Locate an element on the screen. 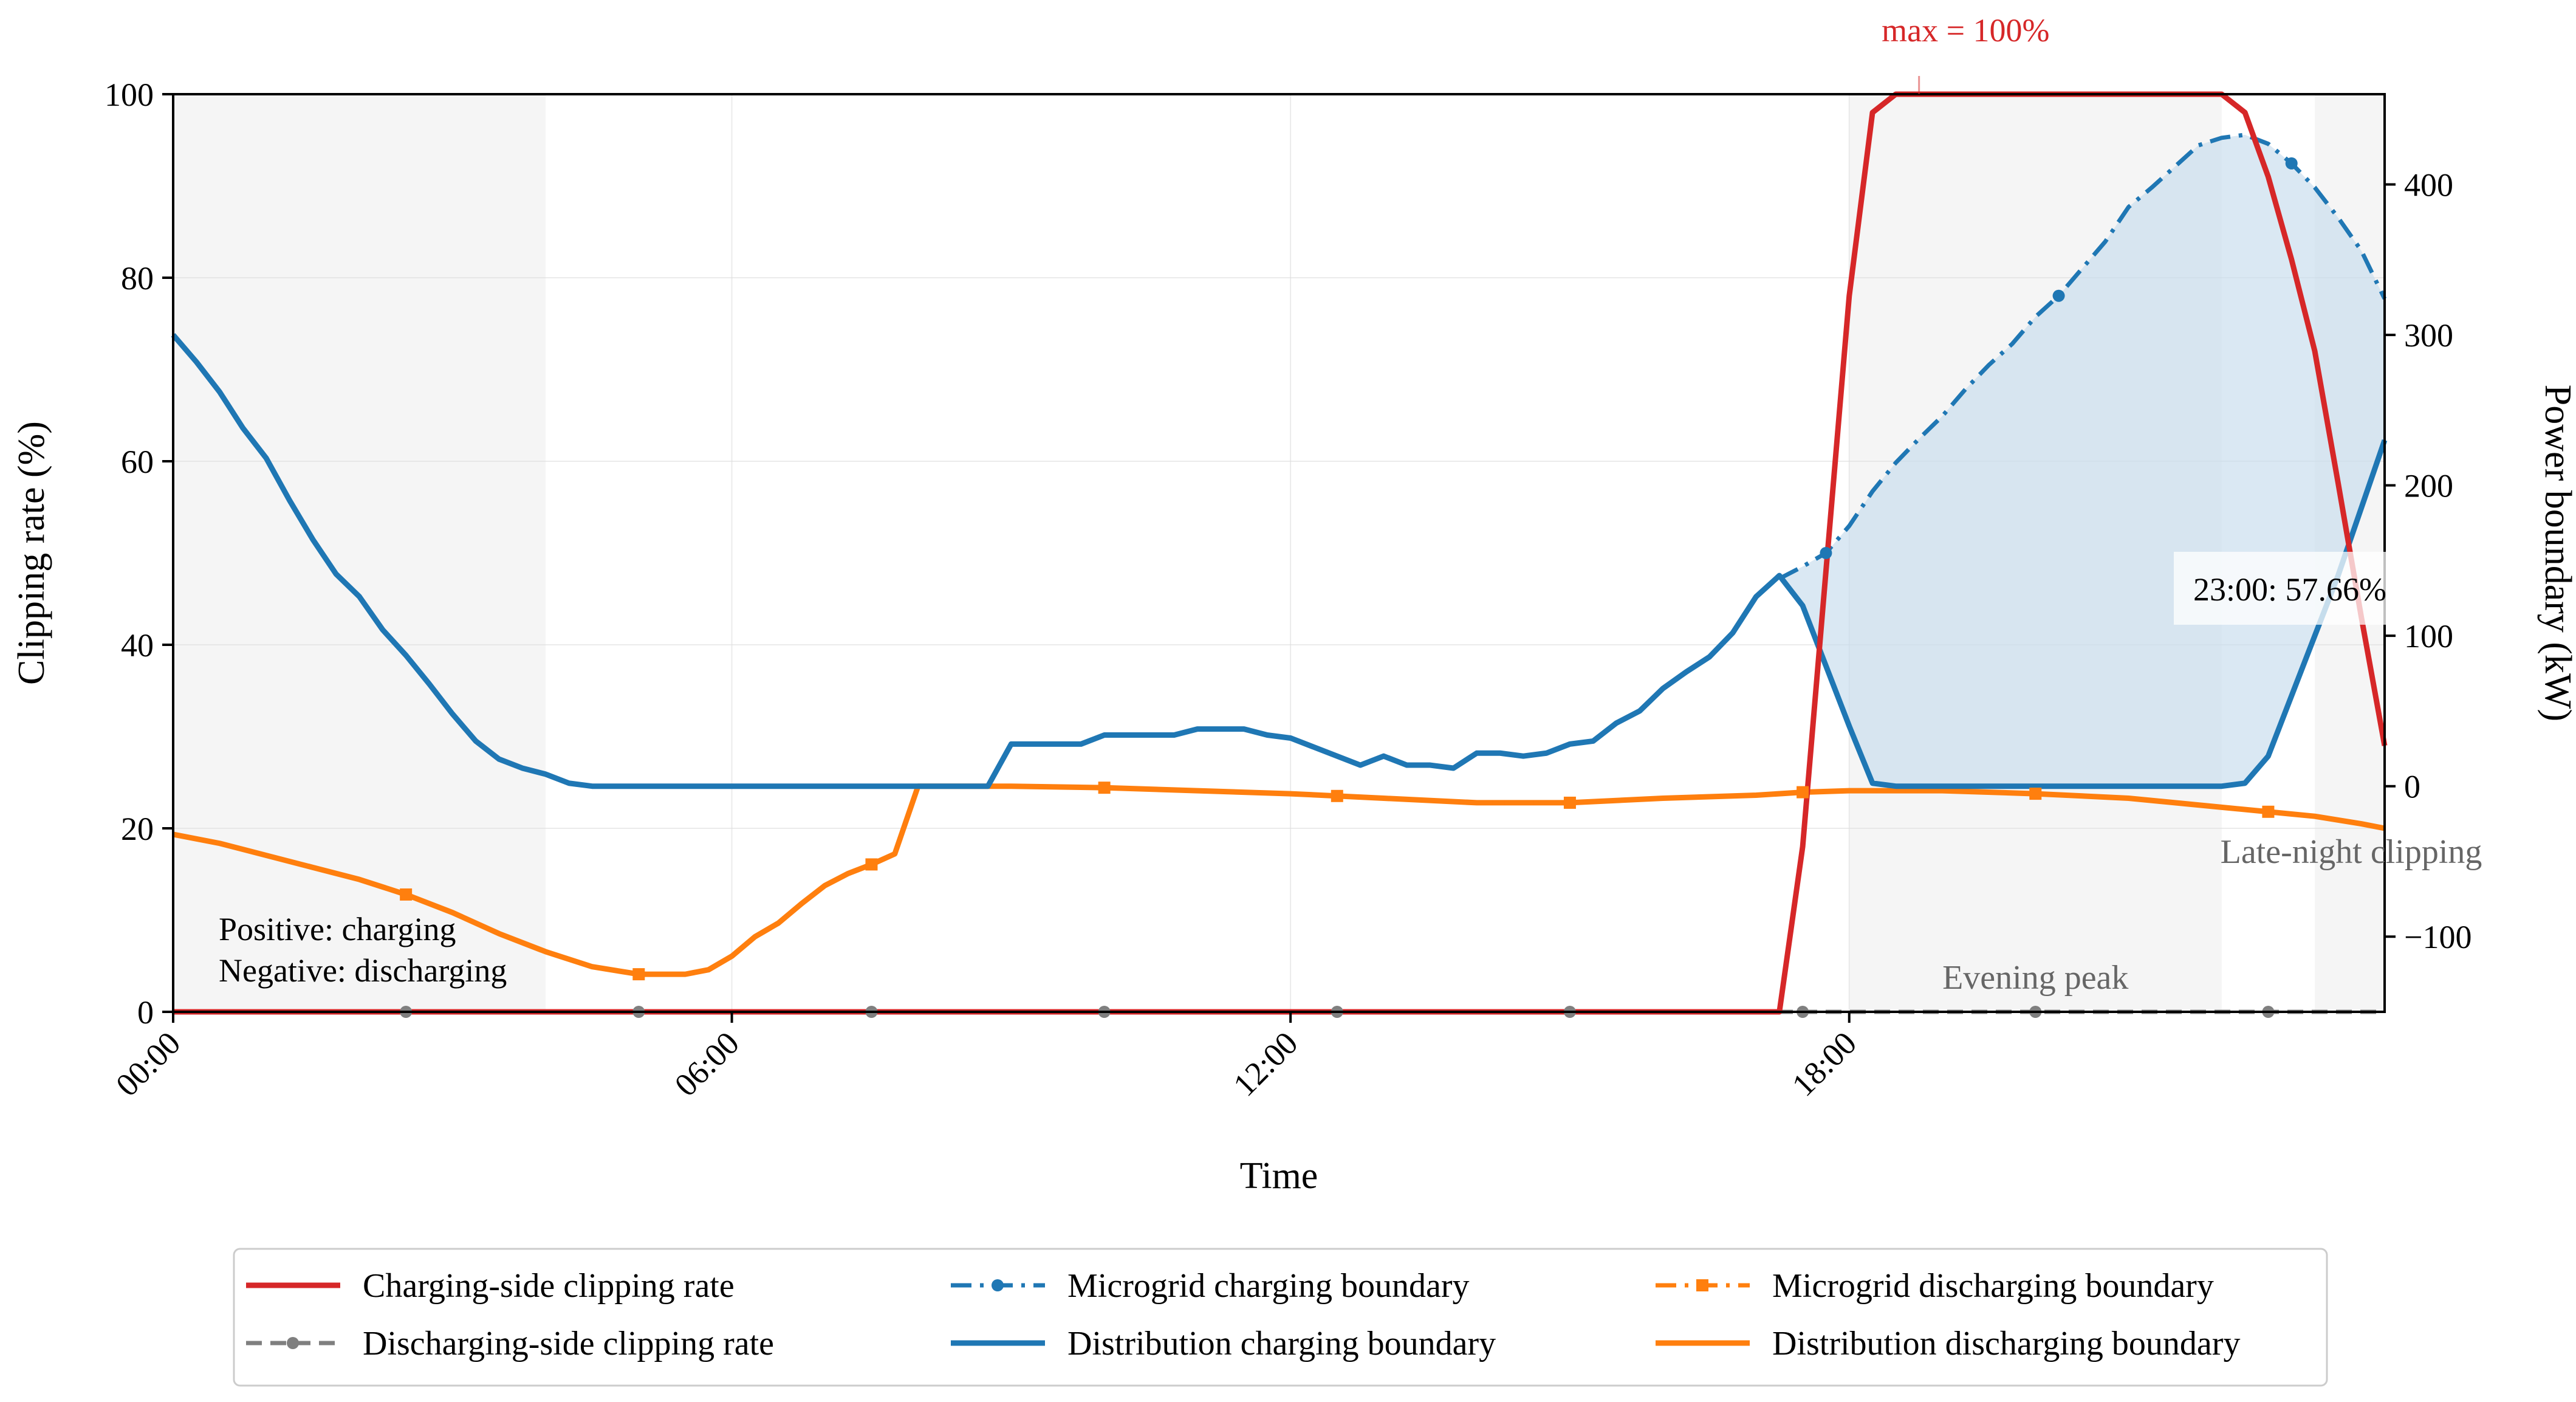 This screenshot has height=1402, width=2576. y-right-tick-label: 400 is located at coordinates (2428, 185).